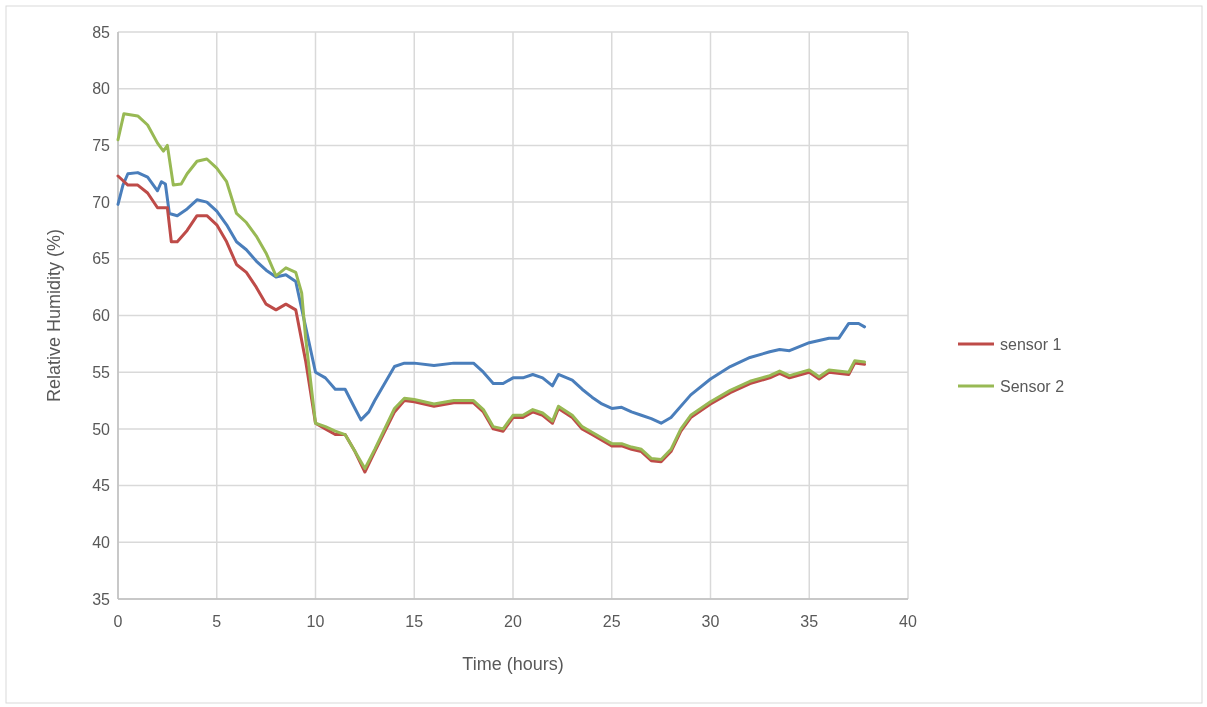 This screenshot has width=1207, height=707. I want to click on y-tick-label: 50, so click(101, 429).